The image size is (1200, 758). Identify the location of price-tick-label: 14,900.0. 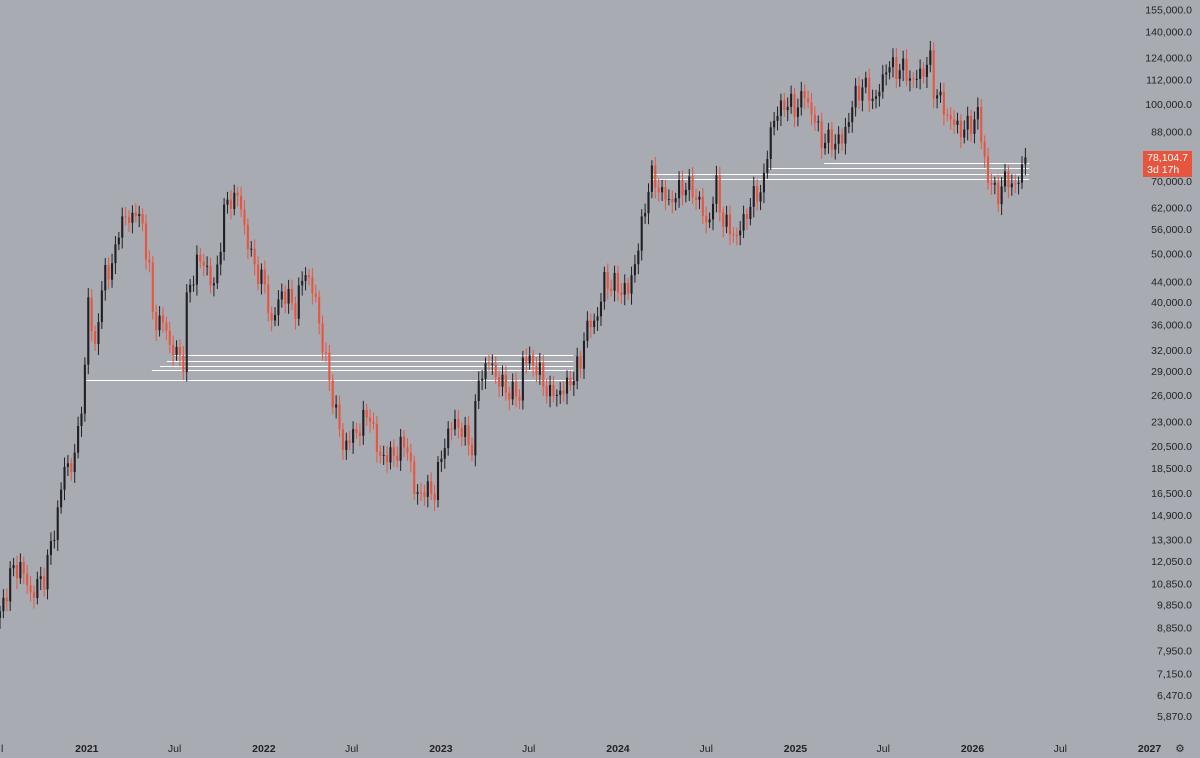
(1171, 516).